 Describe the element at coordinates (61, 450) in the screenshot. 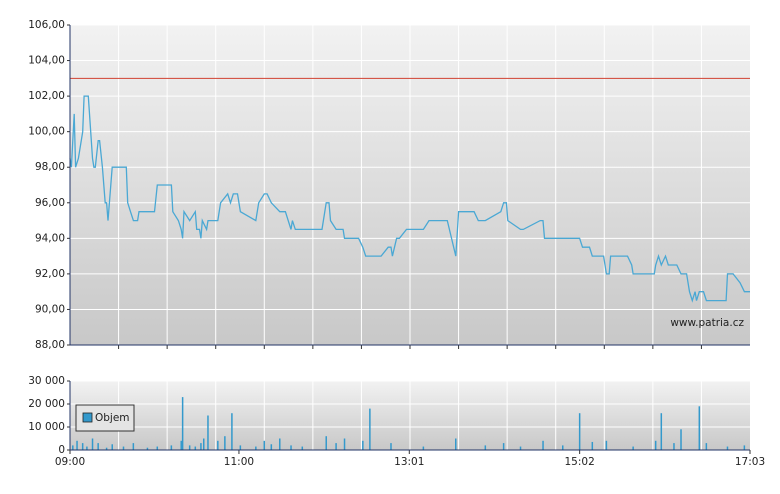

I see `y-tick-label: 0` at that location.